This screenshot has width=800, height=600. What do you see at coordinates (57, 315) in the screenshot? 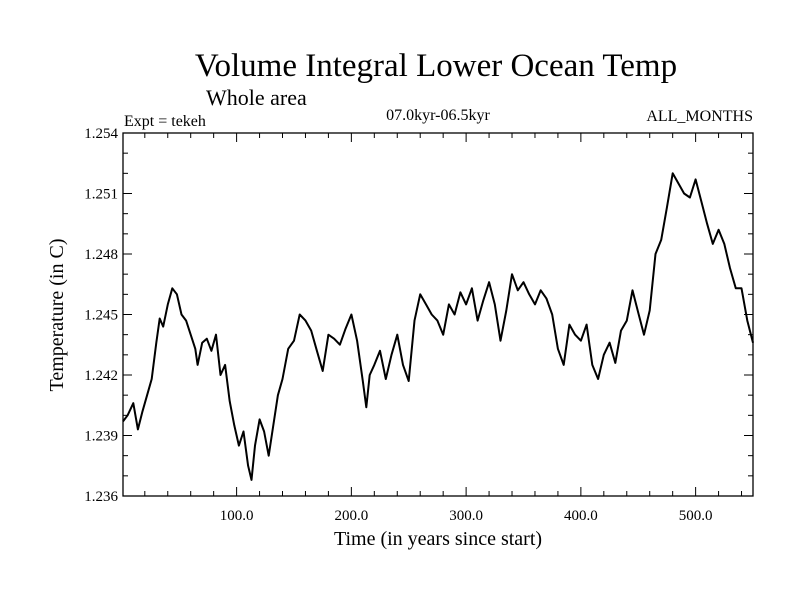
I see `y-axis-label: Temperature (in C)` at bounding box center [57, 315].